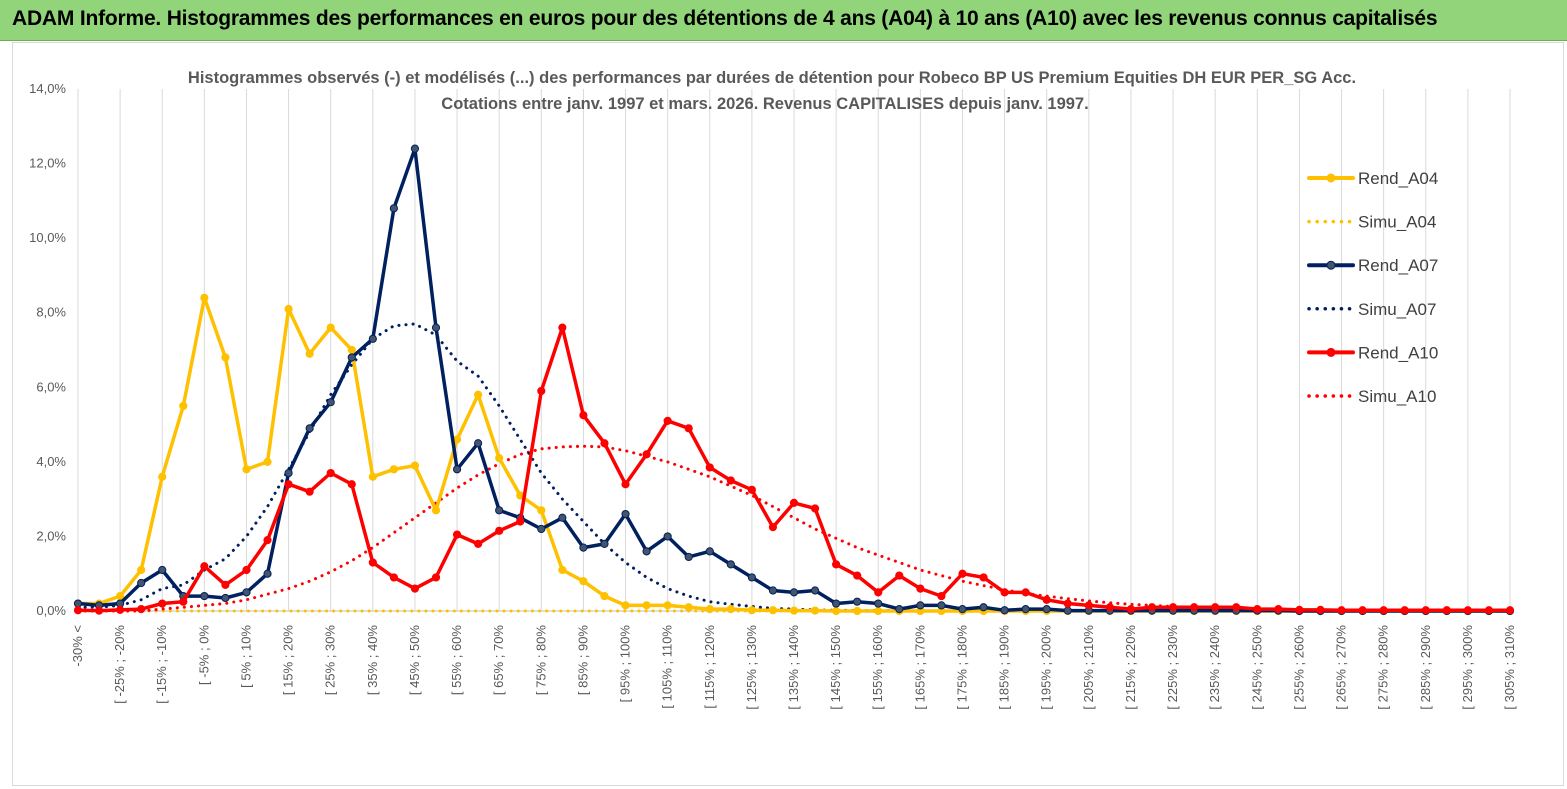  Describe the element at coordinates (961, 667) in the screenshot. I see `x-tick-label: [ 175% ; 180%` at that location.